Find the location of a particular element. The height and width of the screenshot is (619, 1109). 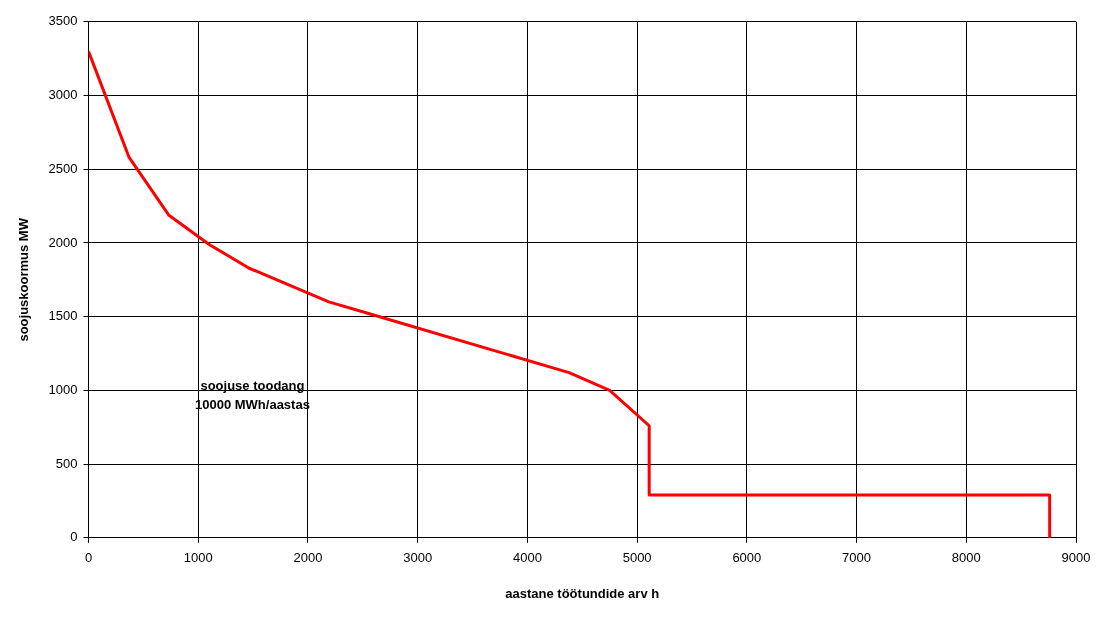

x-tick-label: 4000 is located at coordinates (527, 558).